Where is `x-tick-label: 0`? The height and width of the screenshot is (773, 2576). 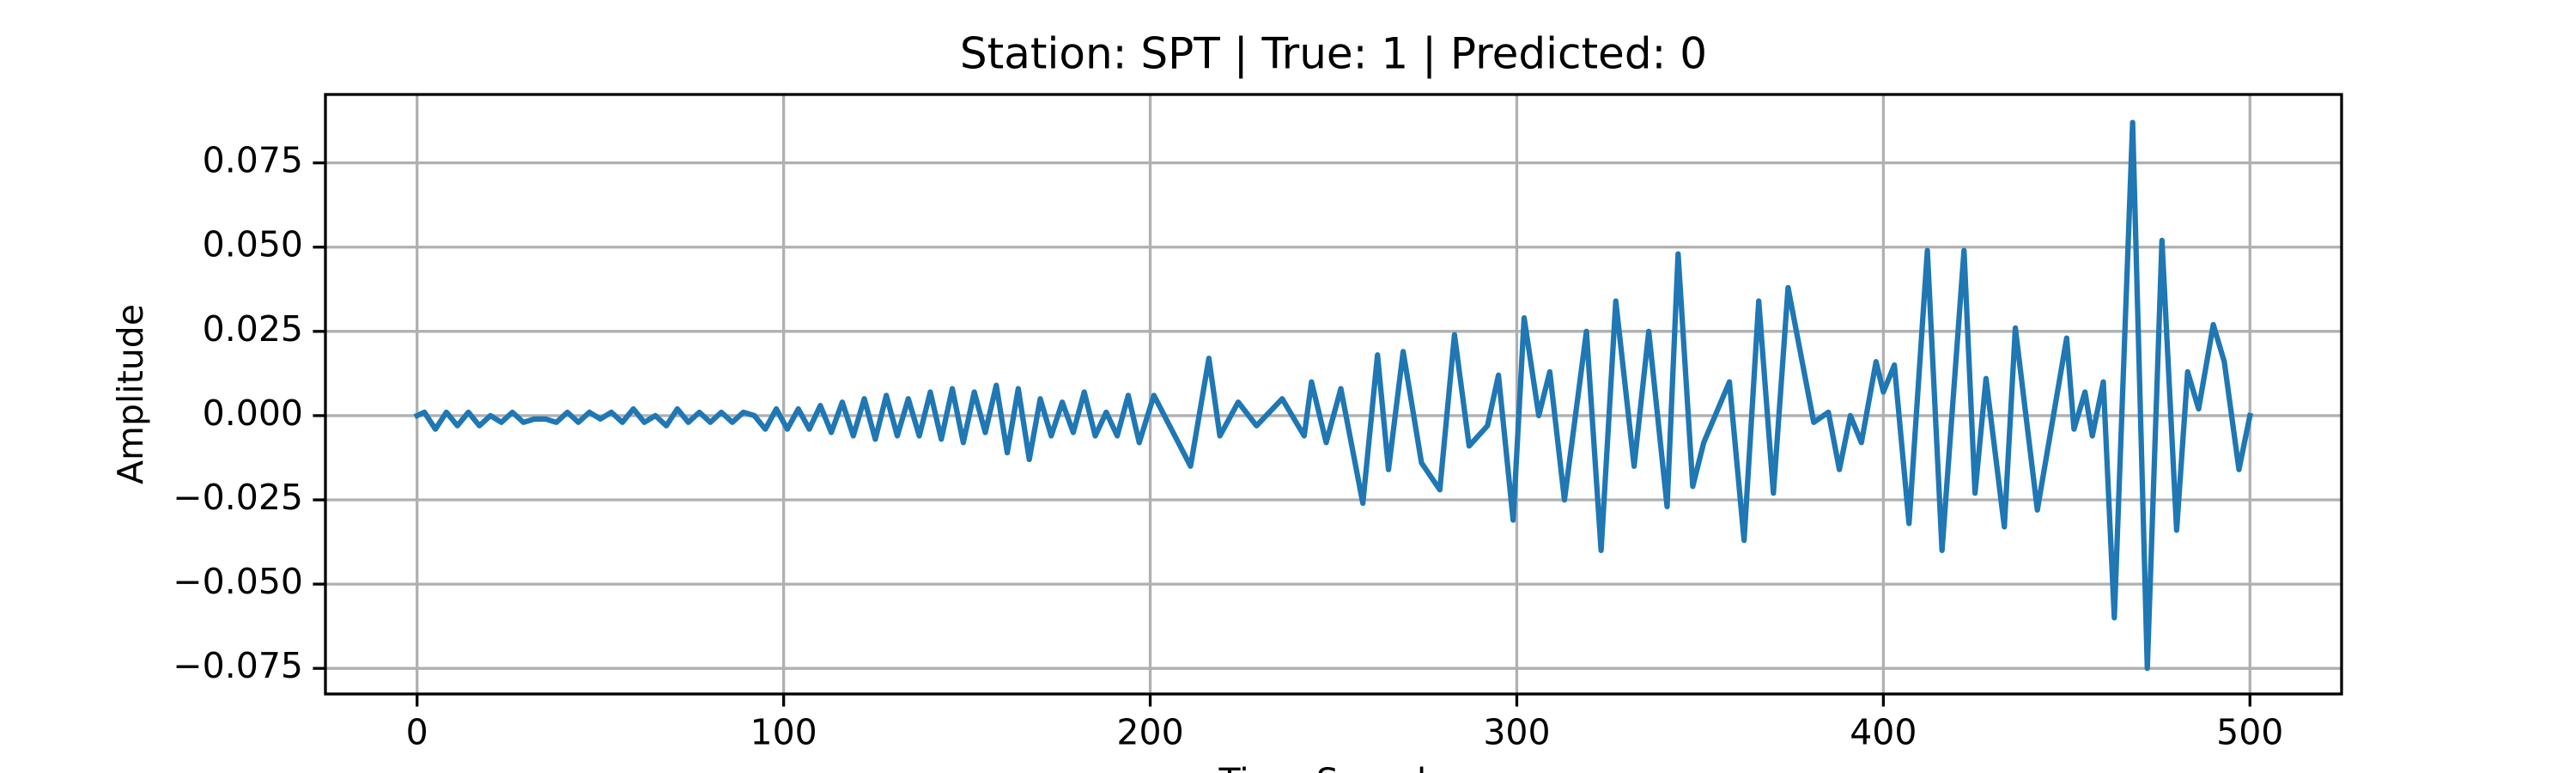
x-tick-label: 0 is located at coordinates (417, 731).